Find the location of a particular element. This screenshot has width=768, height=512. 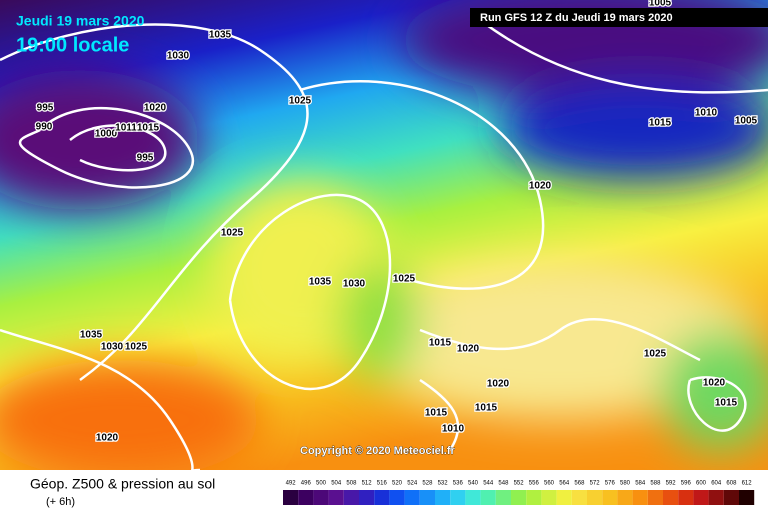

scale-label: 584 is located at coordinates (640, 484).